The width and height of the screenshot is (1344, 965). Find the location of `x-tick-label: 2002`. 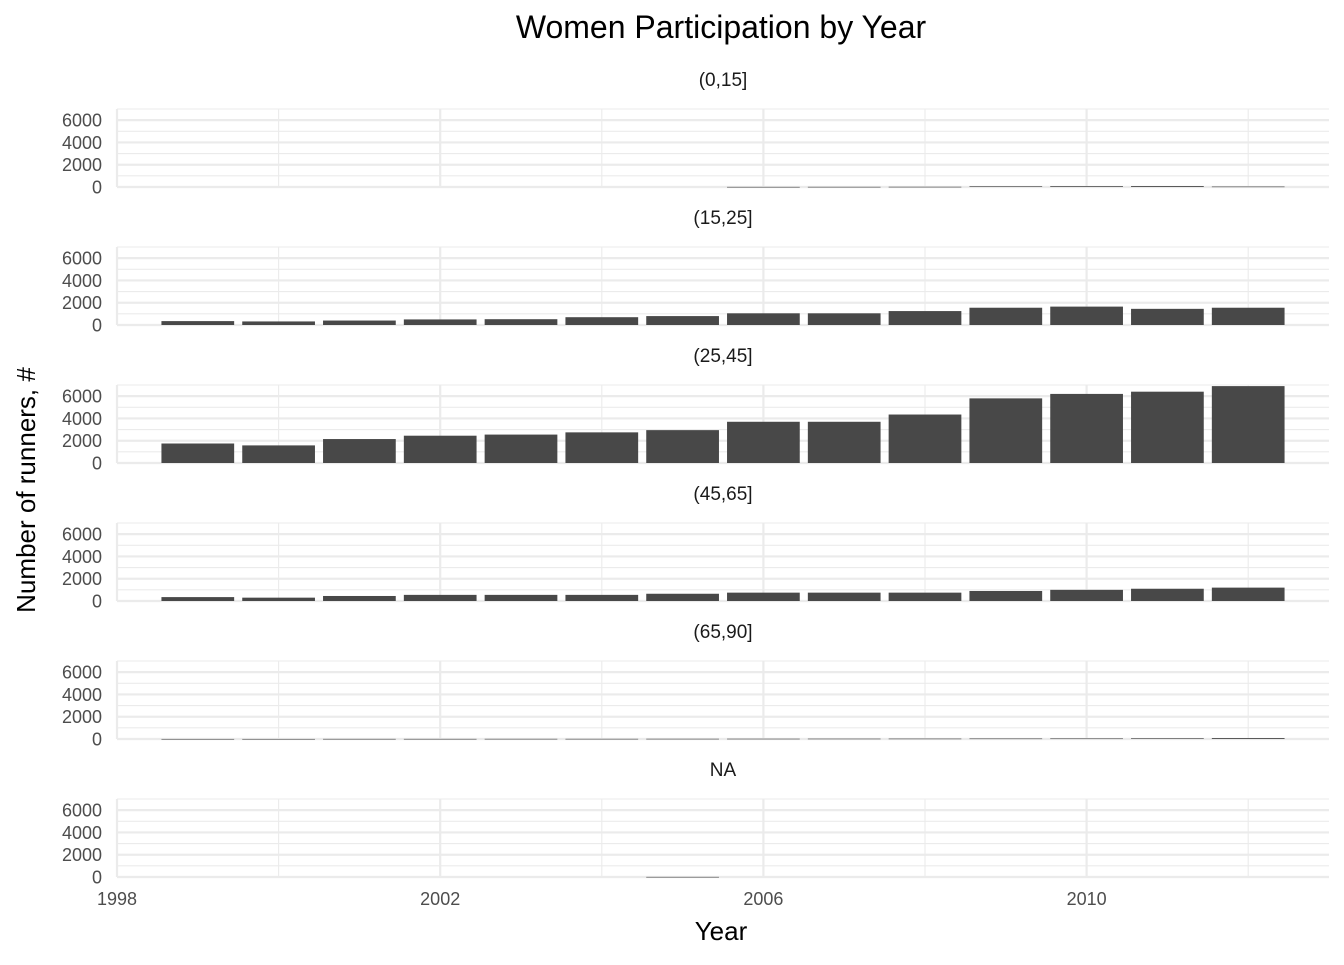

x-tick-label: 2002 is located at coordinates (440, 899).